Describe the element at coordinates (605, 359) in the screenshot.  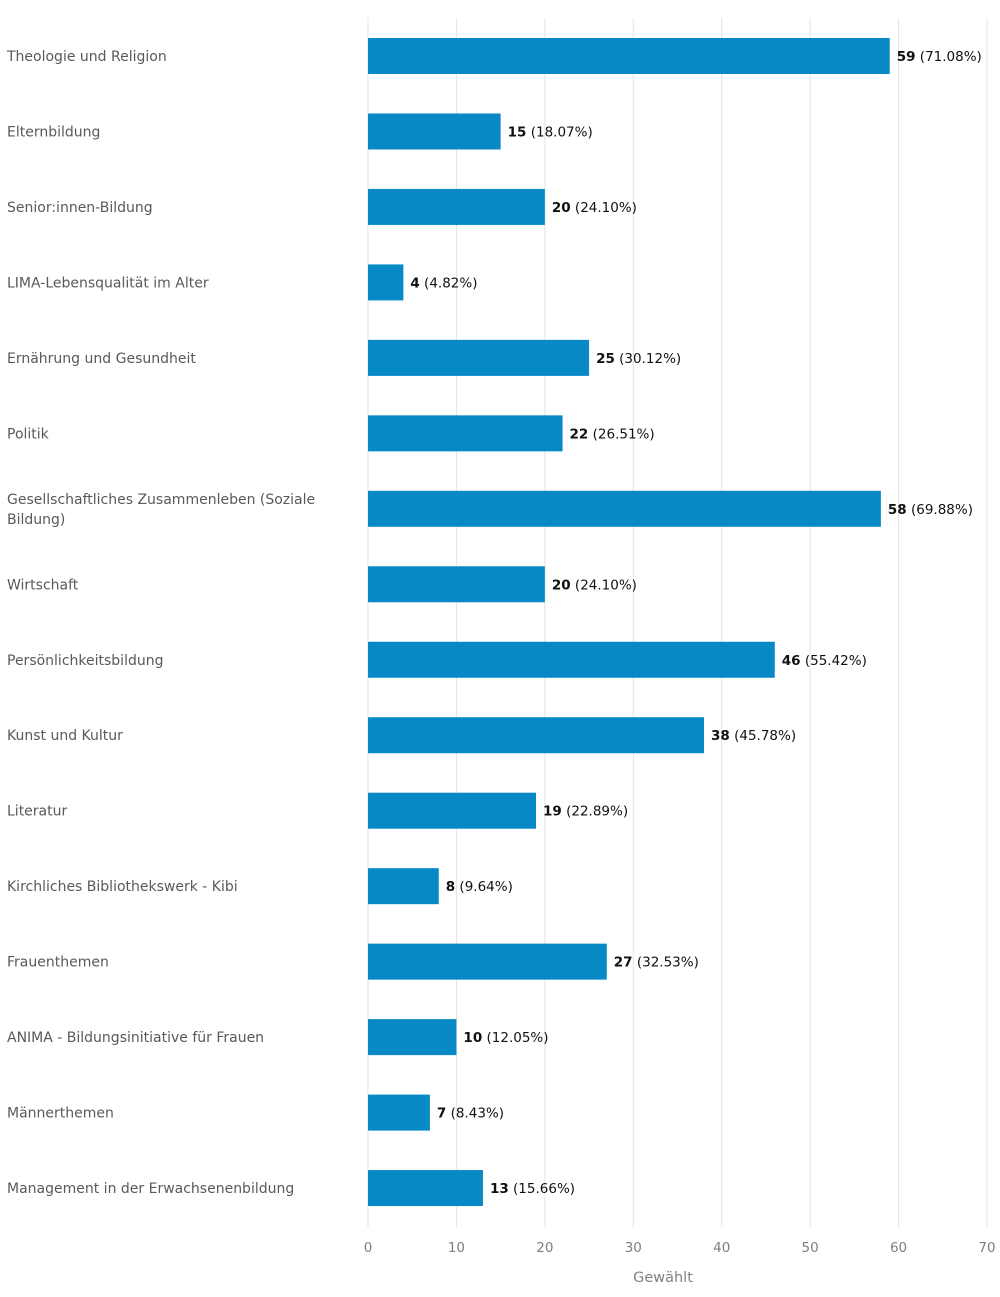
I see `value-count: 25` at that location.